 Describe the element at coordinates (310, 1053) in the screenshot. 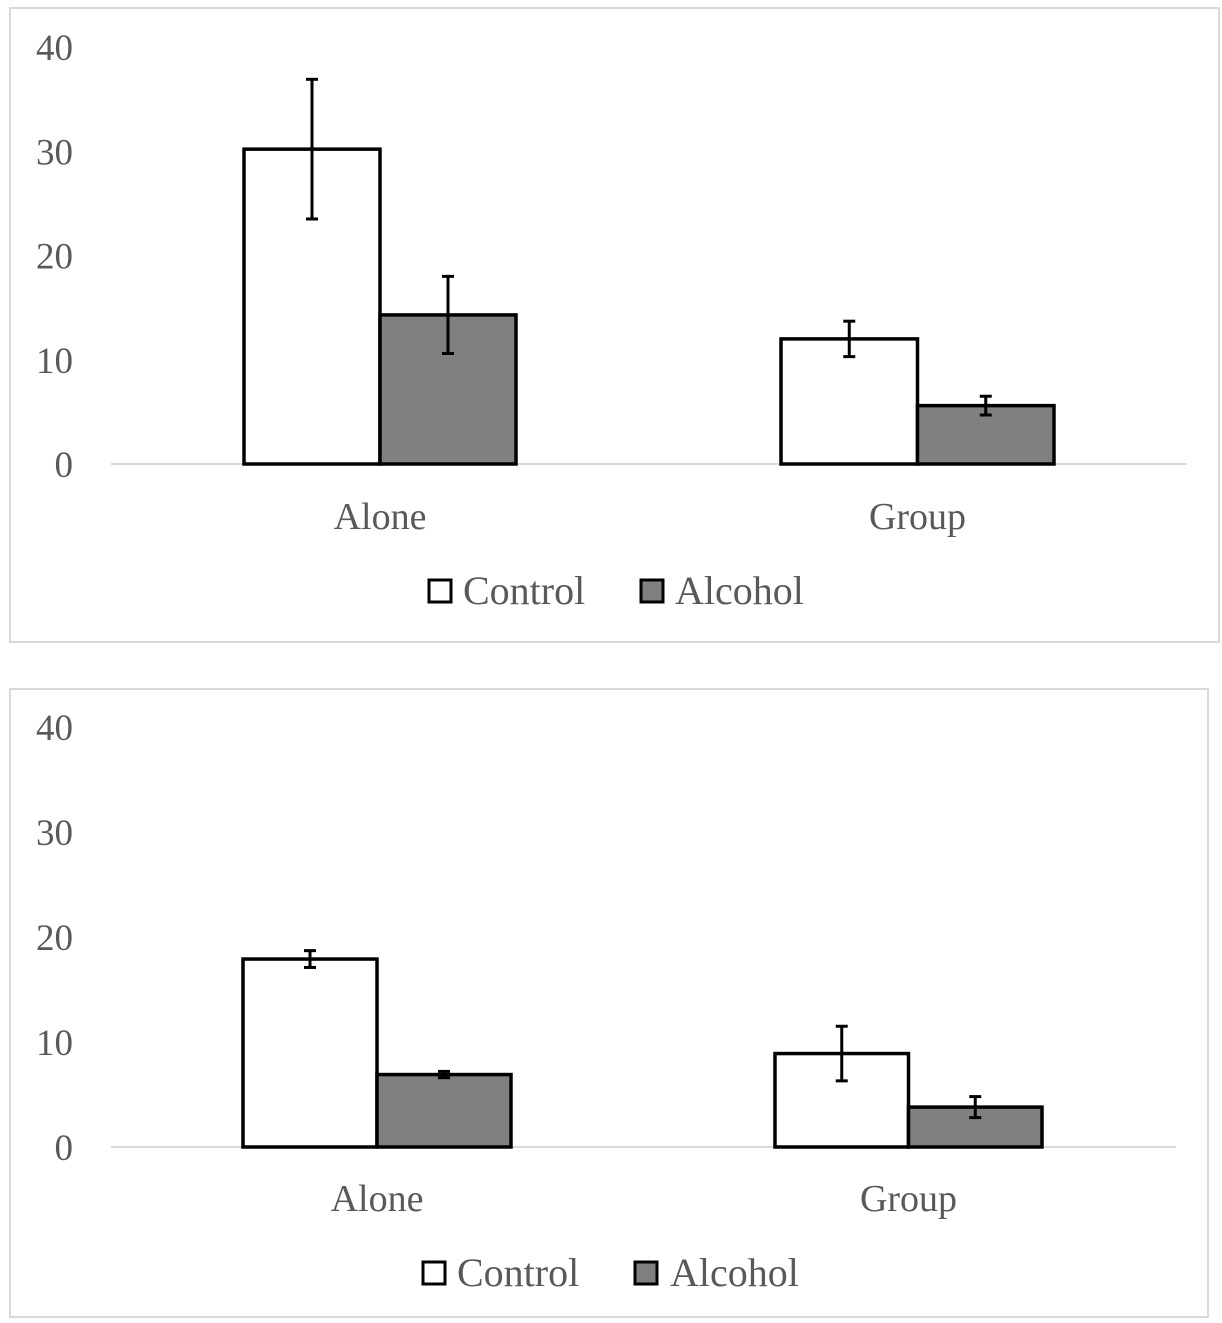

I see `bar-control-alone` at that location.